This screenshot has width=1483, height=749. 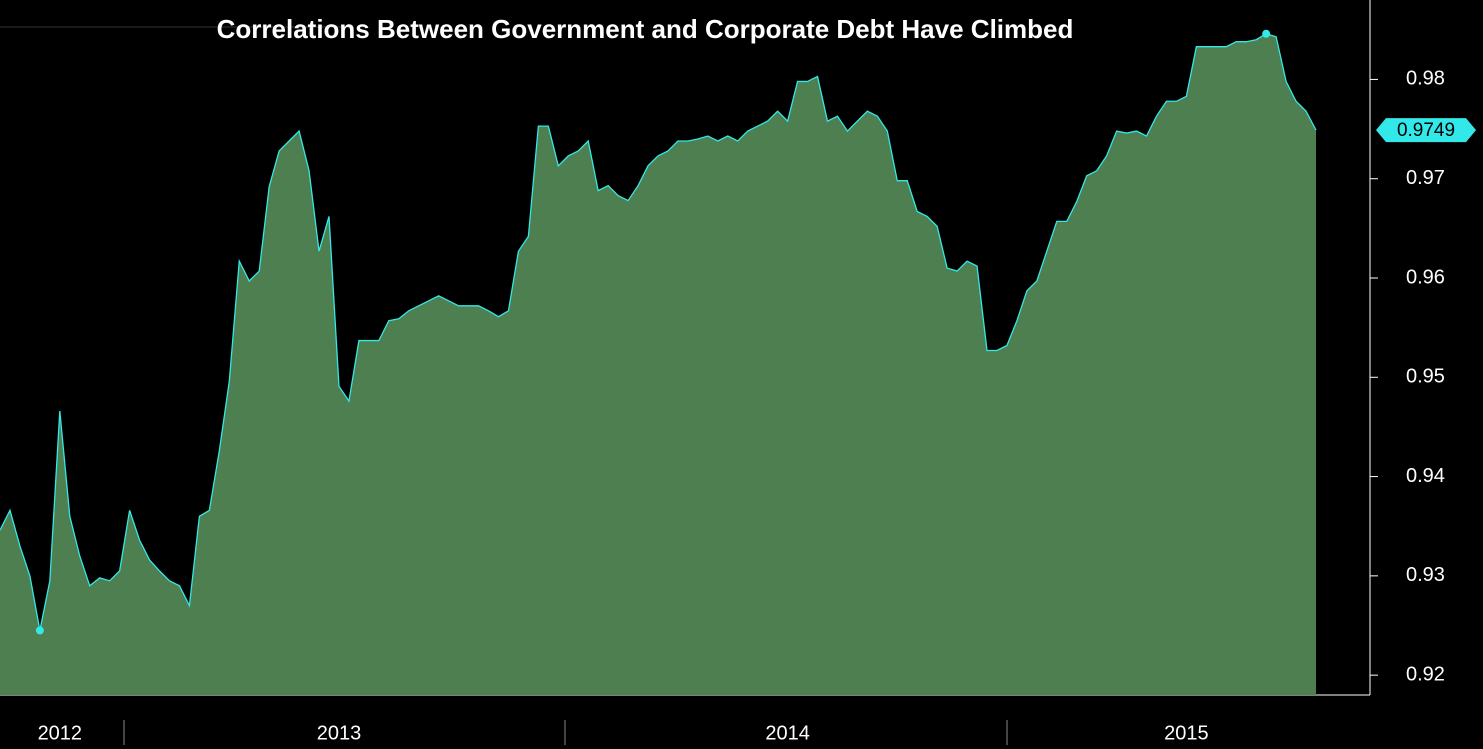 What do you see at coordinates (1425, 79) in the screenshot?
I see `y-tick-label: 0.98` at bounding box center [1425, 79].